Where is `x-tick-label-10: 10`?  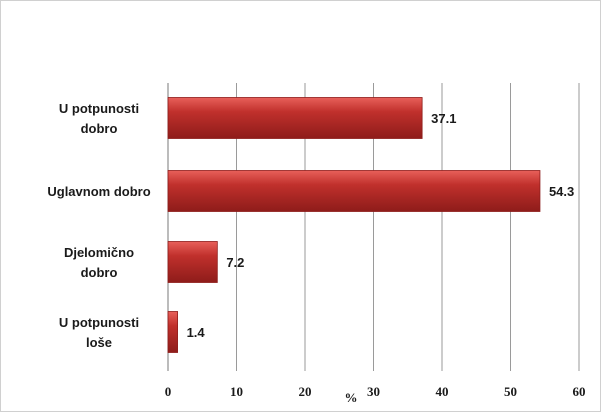
x-tick-label-10: 10 is located at coordinates (236, 391).